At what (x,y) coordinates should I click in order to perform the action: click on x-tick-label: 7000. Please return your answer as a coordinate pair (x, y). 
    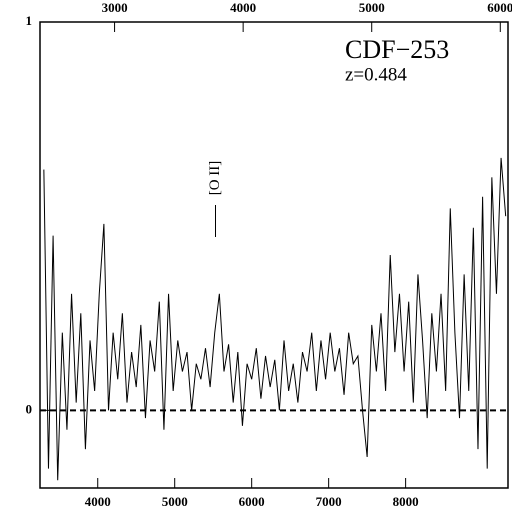
    Looking at the image, I should click on (329, 501).